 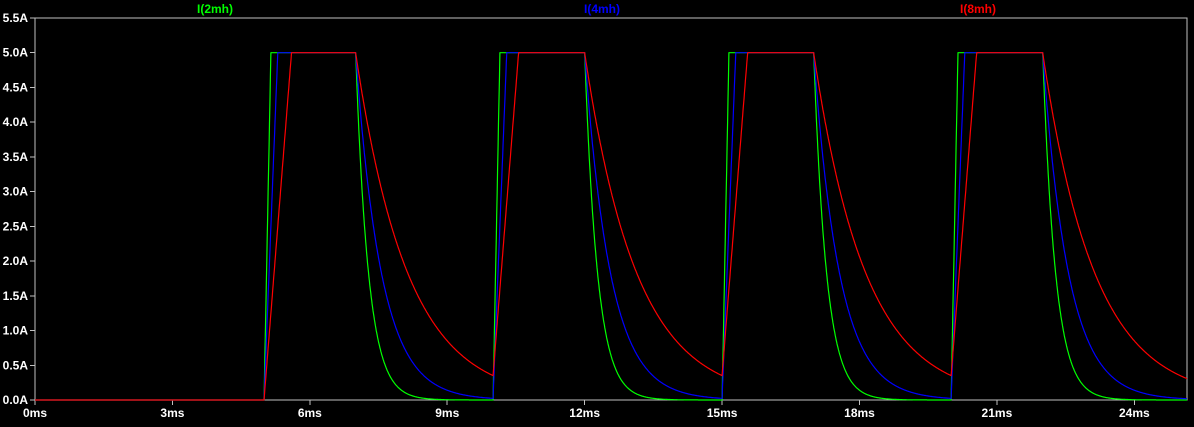 What do you see at coordinates (310, 413) in the screenshot?
I see `x-tick-label: 6ms` at bounding box center [310, 413].